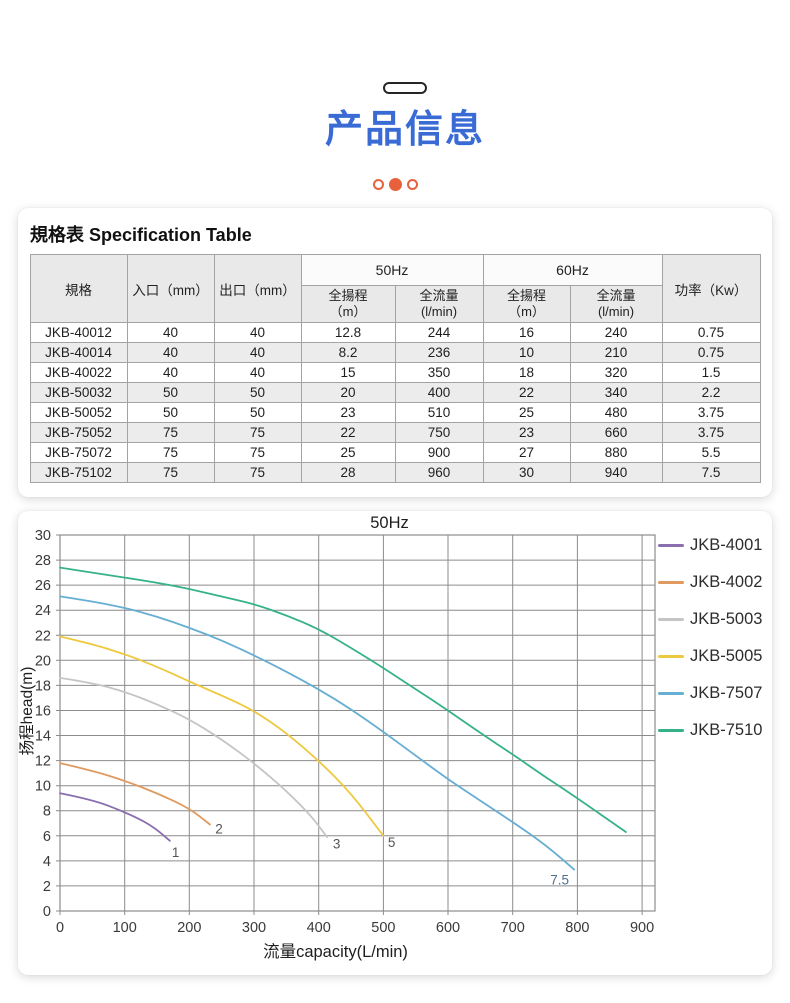  Describe the element at coordinates (439, 472) in the screenshot. I see `table-cell: 960` at that location.